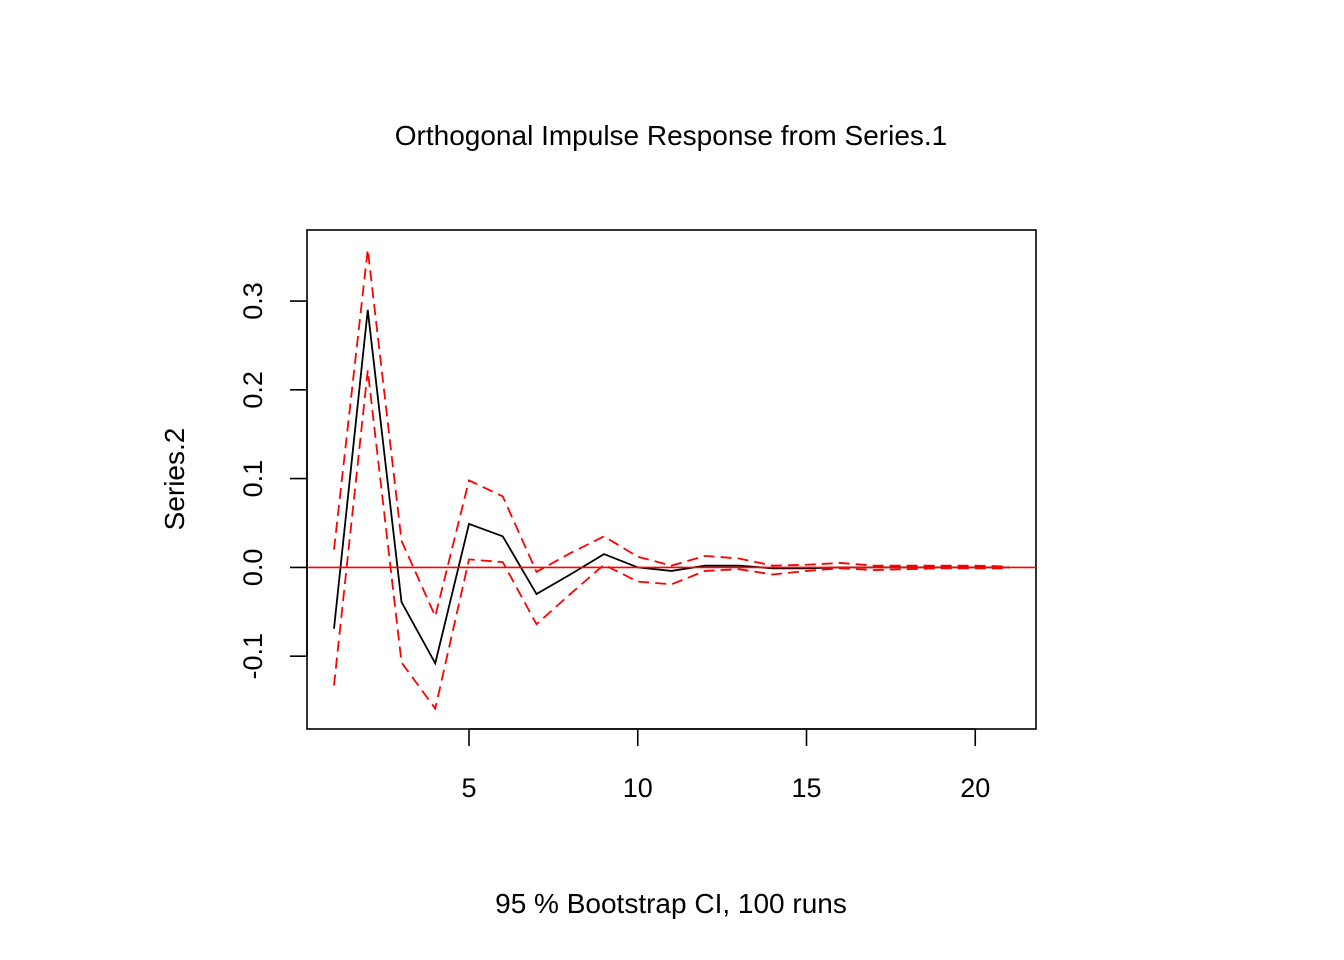 Image resolution: width=1344 pixels, height=960 pixels. Describe the element at coordinates (253, 656) in the screenshot. I see `y-tick-label: -0.1` at that location.